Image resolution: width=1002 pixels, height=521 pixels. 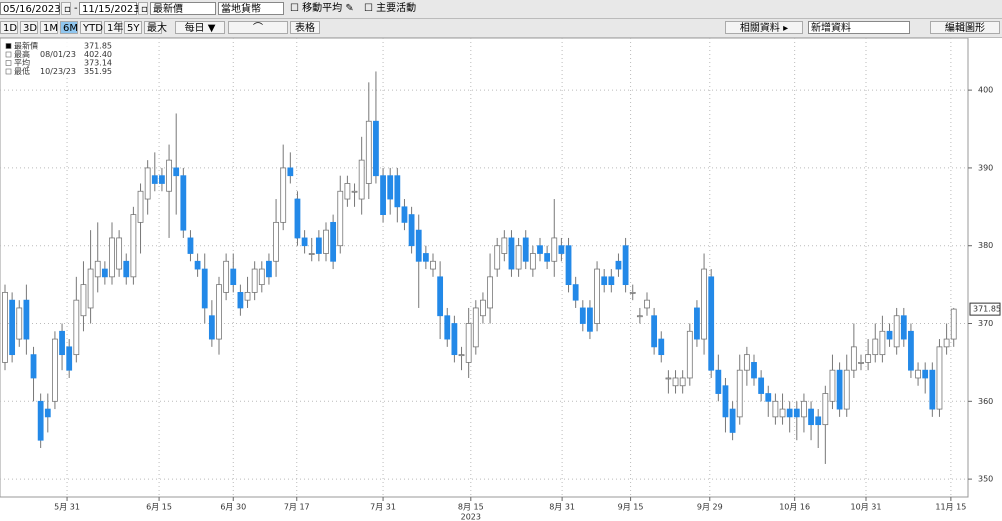 I want to click on currency: 當地貨幣, so click(x=251, y=8).